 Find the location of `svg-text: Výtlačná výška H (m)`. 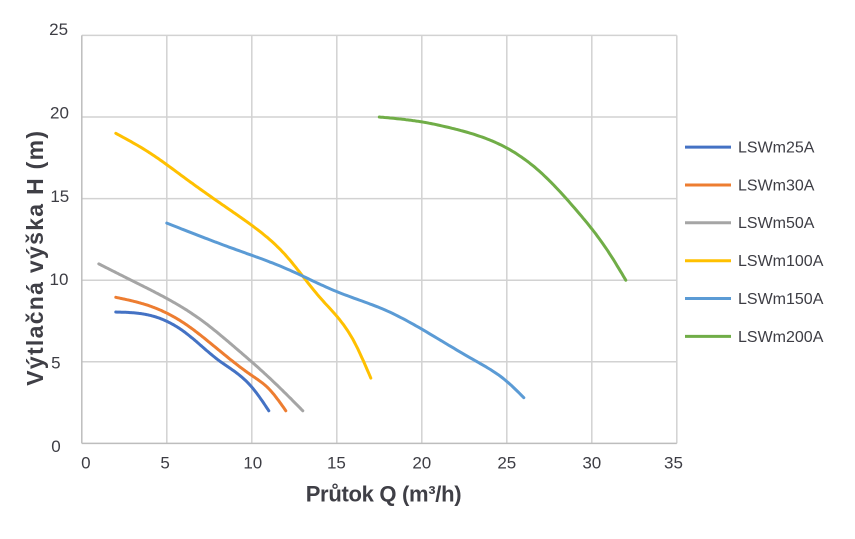

svg-text: Výtlačná výška H (m) is located at coordinates (35, 258).